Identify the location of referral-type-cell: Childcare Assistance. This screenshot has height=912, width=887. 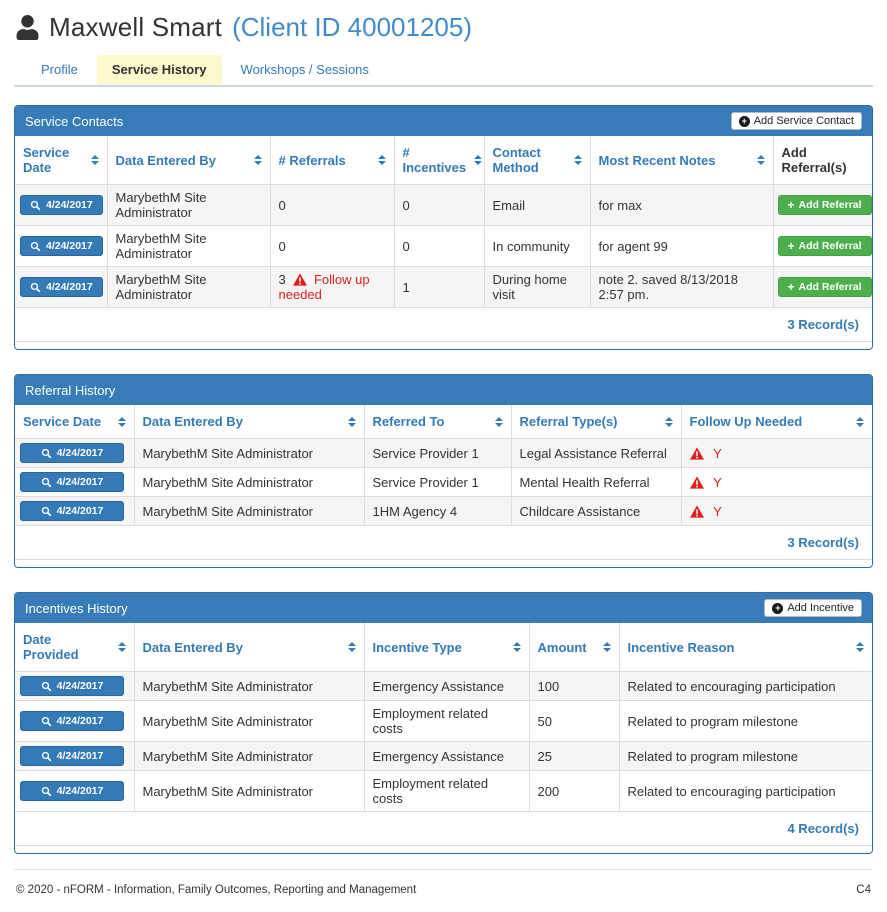
(596, 511).